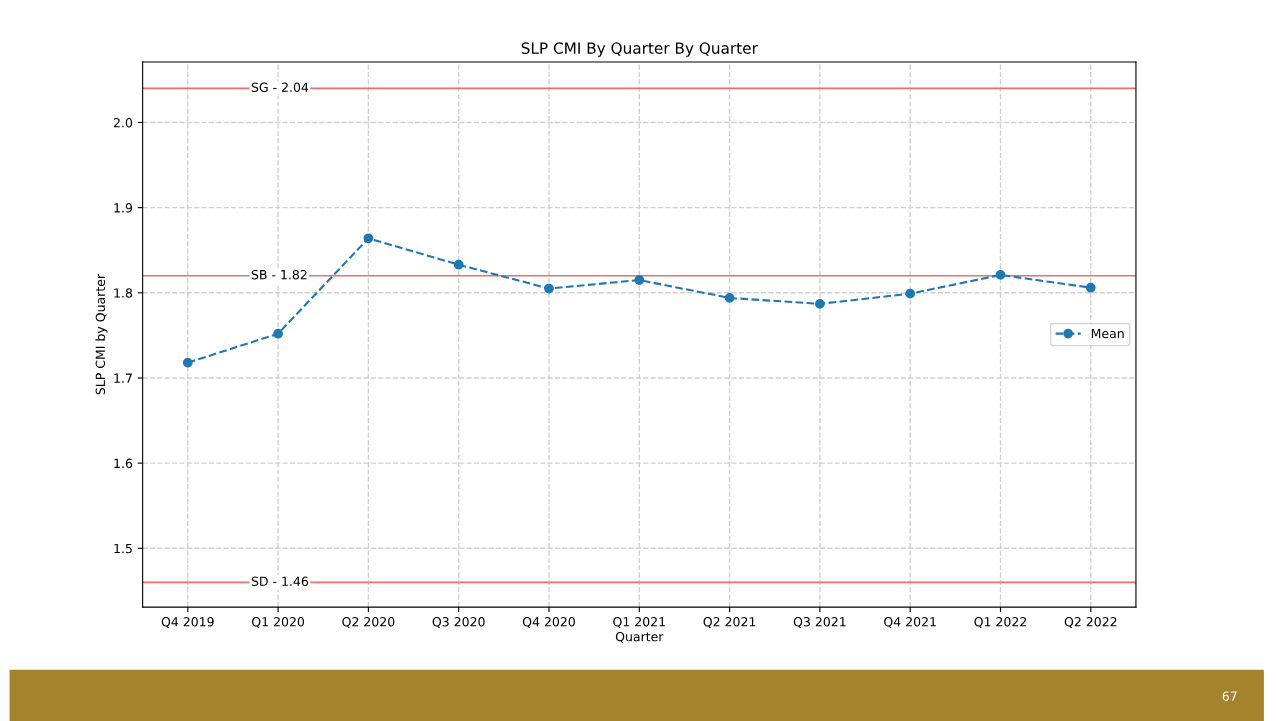  Describe the element at coordinates (639, 637) in the screenshot. I see `x-axis-title: Quarter` at that location.